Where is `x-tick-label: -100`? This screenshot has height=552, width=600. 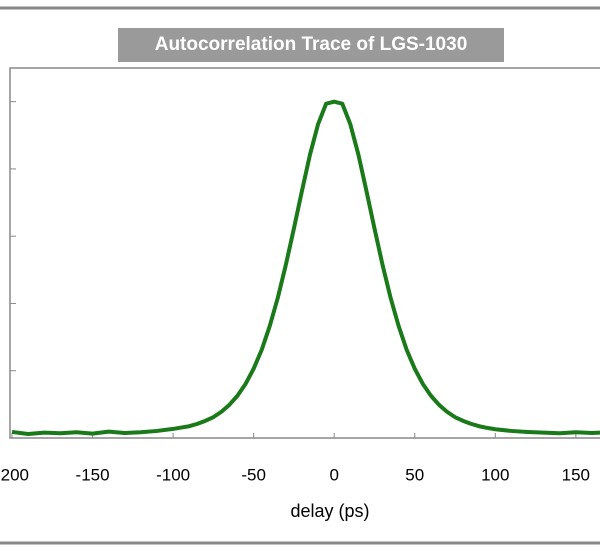
x-tick-label: -100 is located at coordinates (173, 474).